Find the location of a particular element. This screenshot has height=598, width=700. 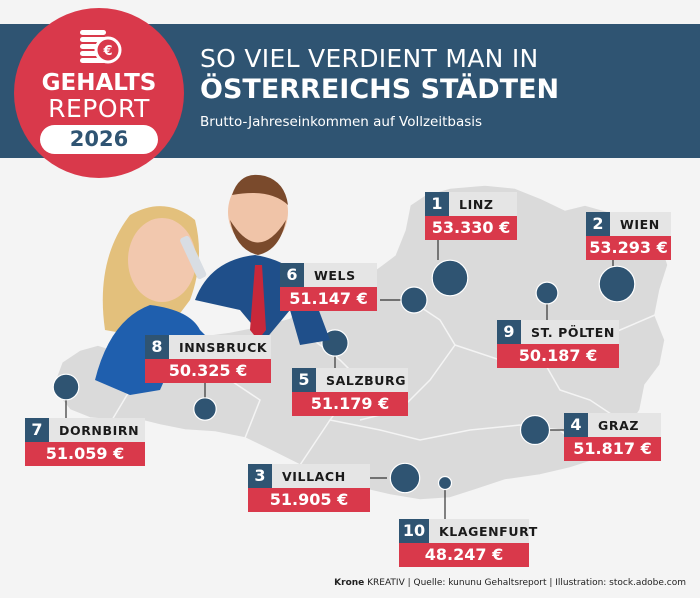

salary-value: 53.293 € is located at coordinates (628, 248).